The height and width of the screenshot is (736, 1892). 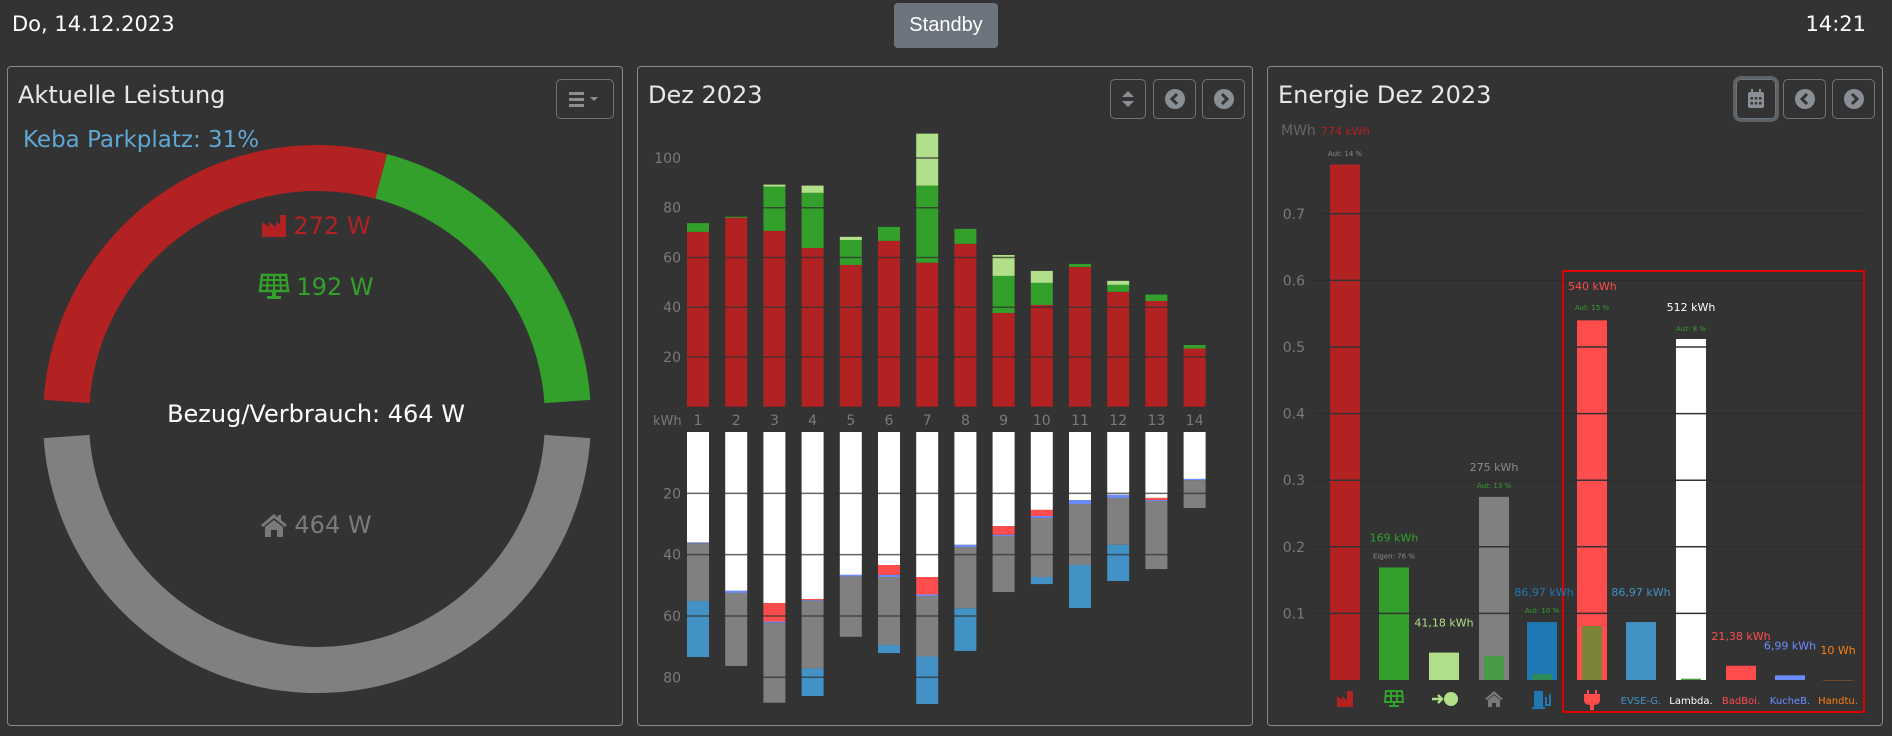 I want to click on value-label: 86,97 kWh, so click(x=1640, y=592).